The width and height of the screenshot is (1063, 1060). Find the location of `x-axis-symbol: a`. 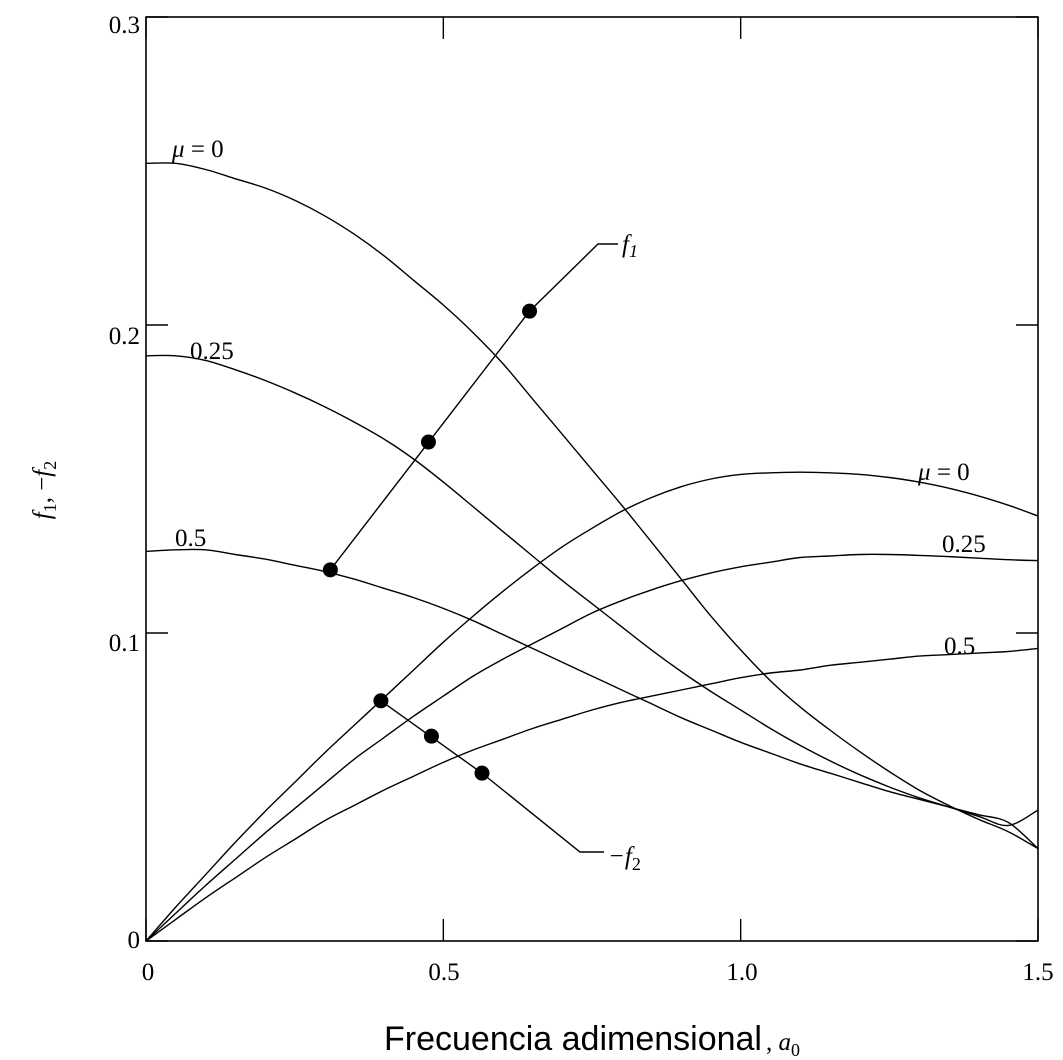

x-axis-symbol: a is located at coordinates (784, 1042).